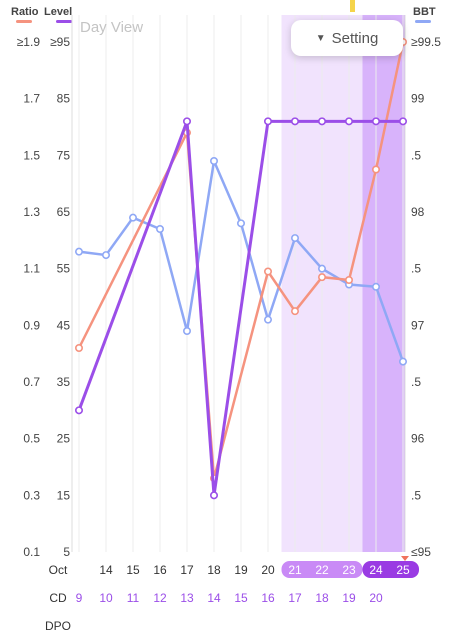 Image resolution: width=455 pixels, height=640 pixels. I want to click on x-tick-label: 22, so click(322, 570).